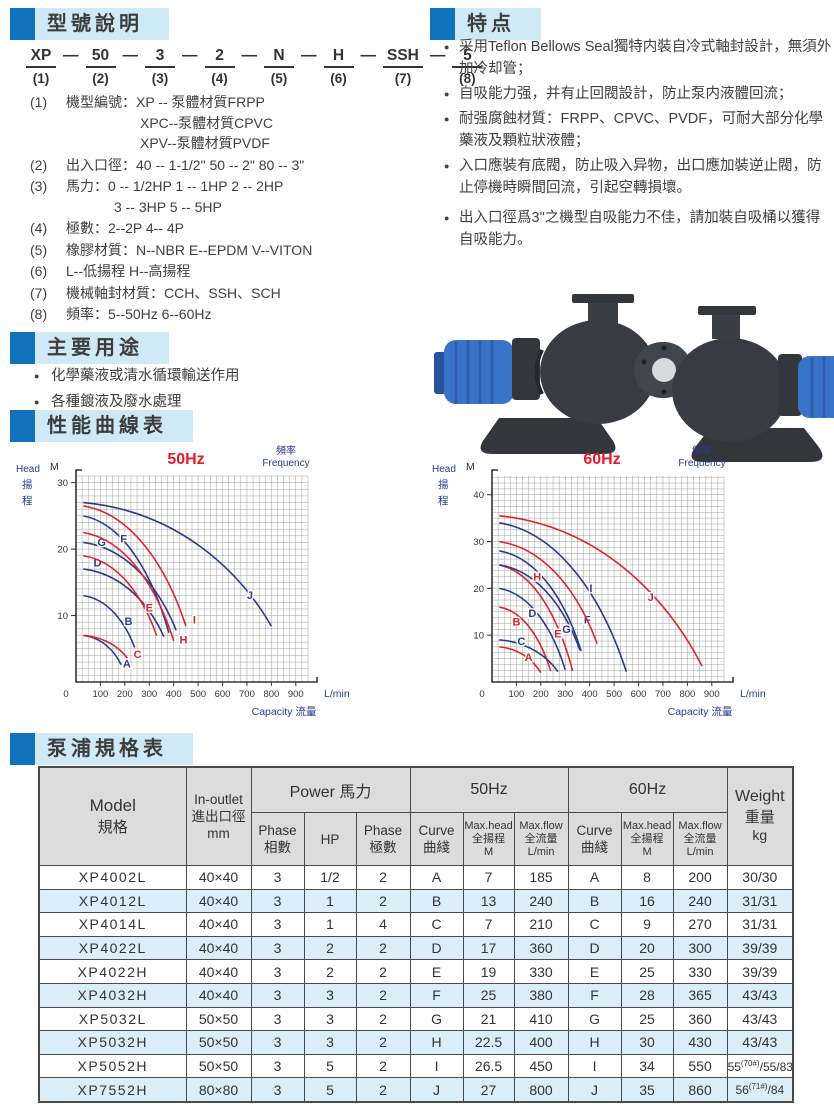 Image resolution: width=834 pixels, height=1113 pixels. What do you see at coordinates (478, 636) in the screenshot?
I see `svg-text: 10` at bounding box center [478, 636].